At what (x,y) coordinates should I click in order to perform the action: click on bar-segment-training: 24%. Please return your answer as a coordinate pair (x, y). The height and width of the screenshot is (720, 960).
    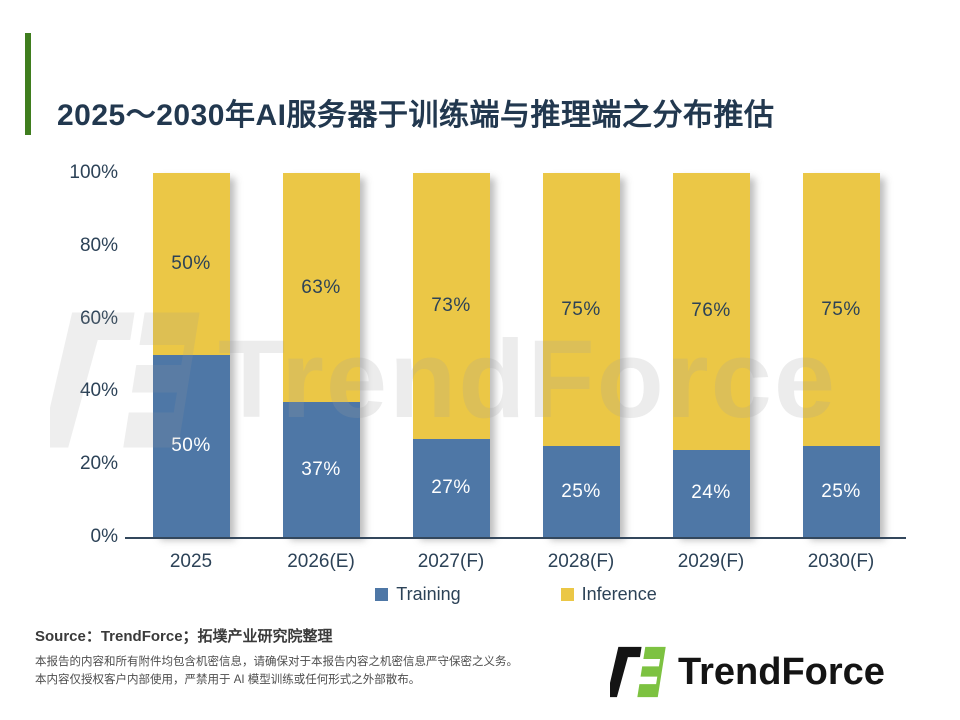
    Looking at the image, I should click on (711, 493).